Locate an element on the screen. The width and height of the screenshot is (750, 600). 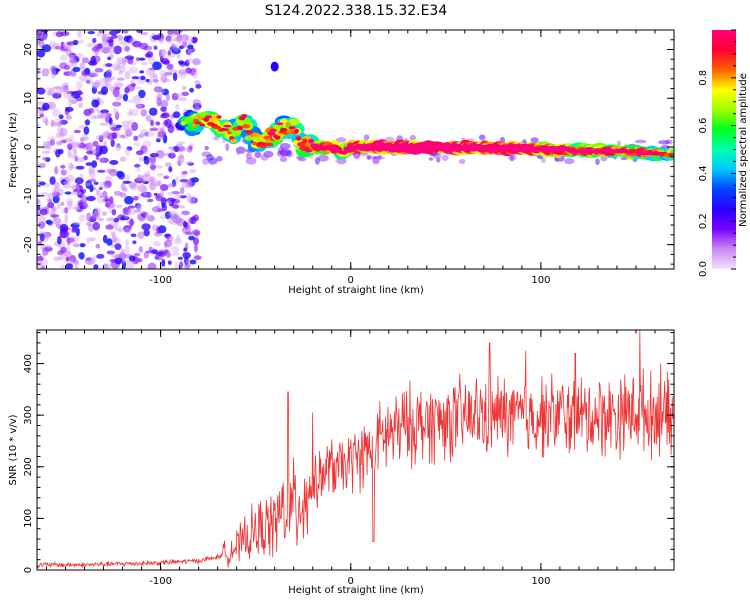
y-tick-label: -20 is located at coordinates (28, 244).